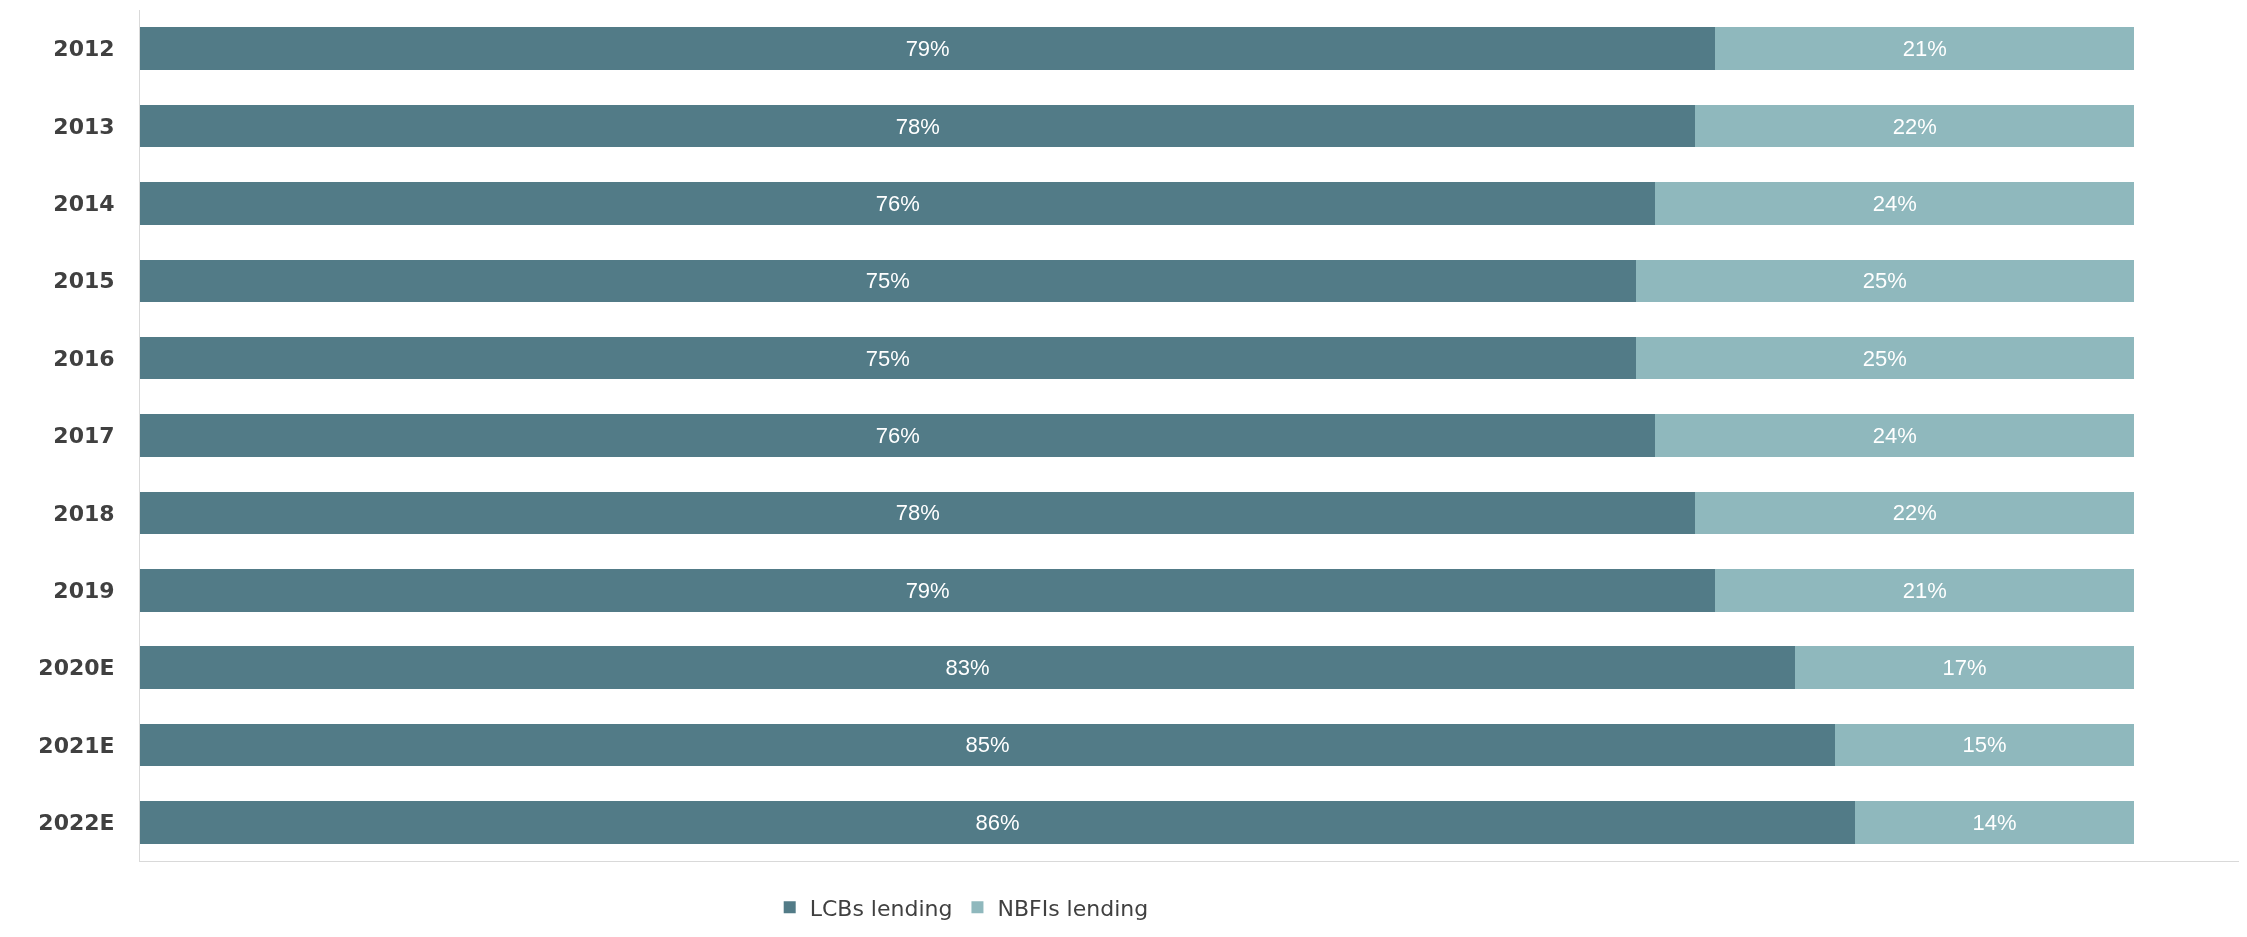 This screenshot has height=937, width=2247. Describe the element at coordinates (84, 281) in the screenshot. I see `y-tick-label: 2015` at that location.